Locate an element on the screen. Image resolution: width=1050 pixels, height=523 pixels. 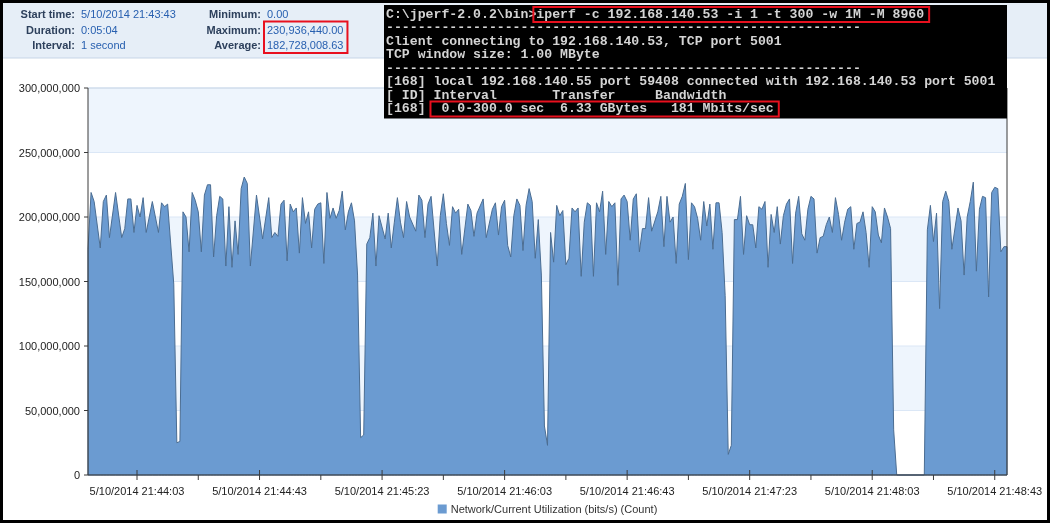
text: Client connecting to 192.168.140.53, TCP port 5001 is located at coordinates (584, 41).